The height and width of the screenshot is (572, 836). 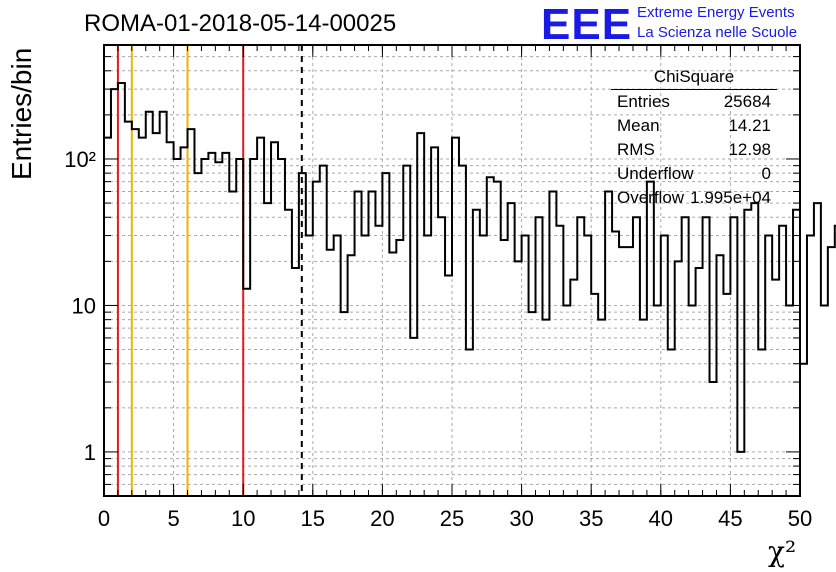 I want to click on stats-row-mean: Mean 14.21, so click(x=694, y=126).